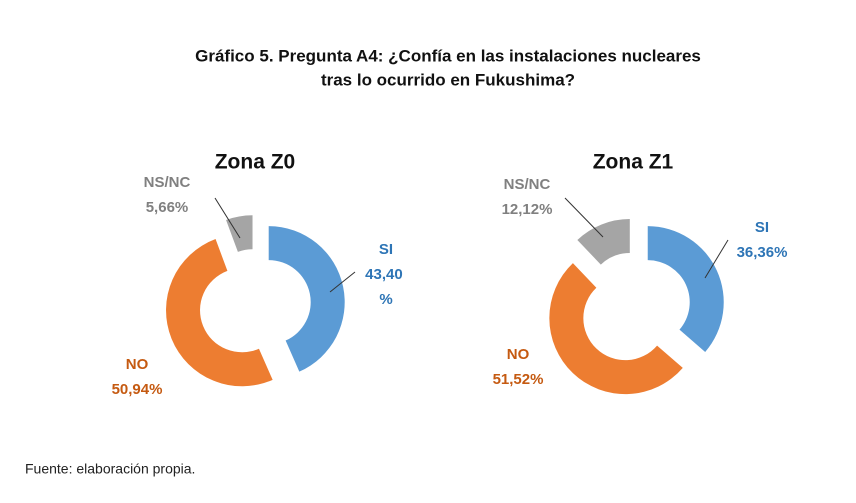 This screenshot has width=856, height=503. I want to click on value-label: 43,40 %, so click(386, 287).